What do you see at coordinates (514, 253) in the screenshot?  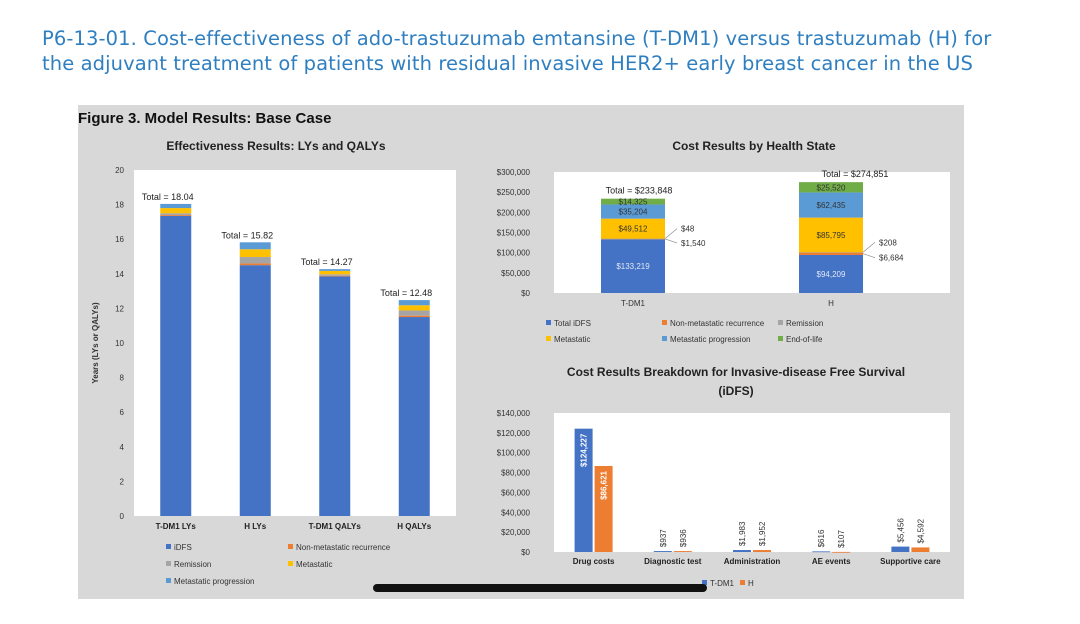 I see `y-tick-label: $100,000` at bounding box center [514, 253].